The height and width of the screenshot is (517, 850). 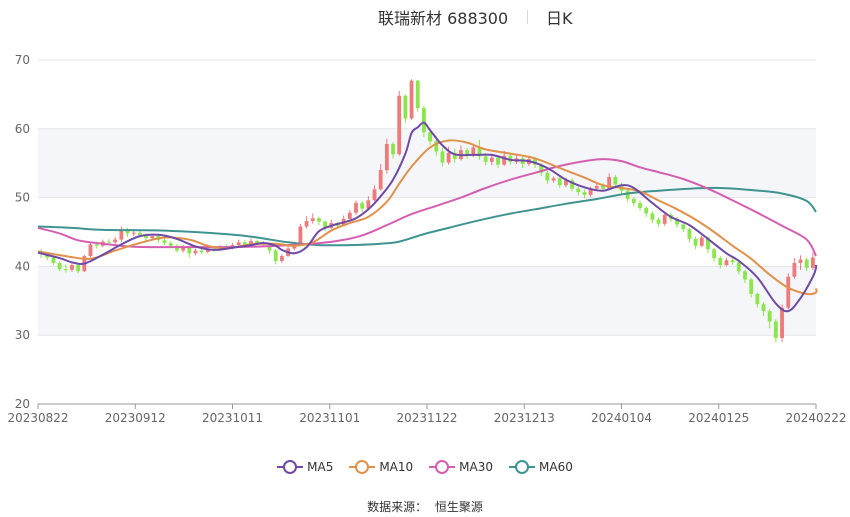 I want to click on x-tick-label: 20231122, so click(x=426, y=418).